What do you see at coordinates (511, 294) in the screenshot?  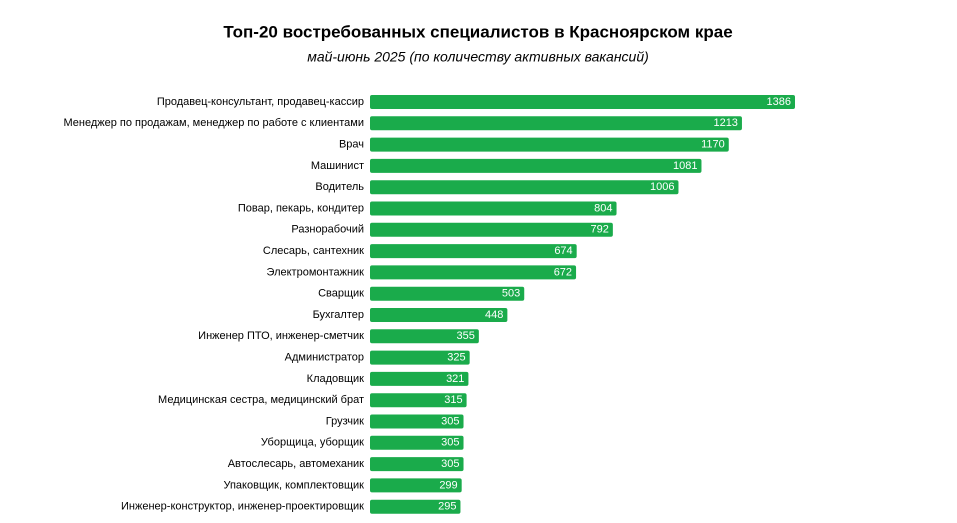 I see `value-label: 503` at bounding box center [511, 294].